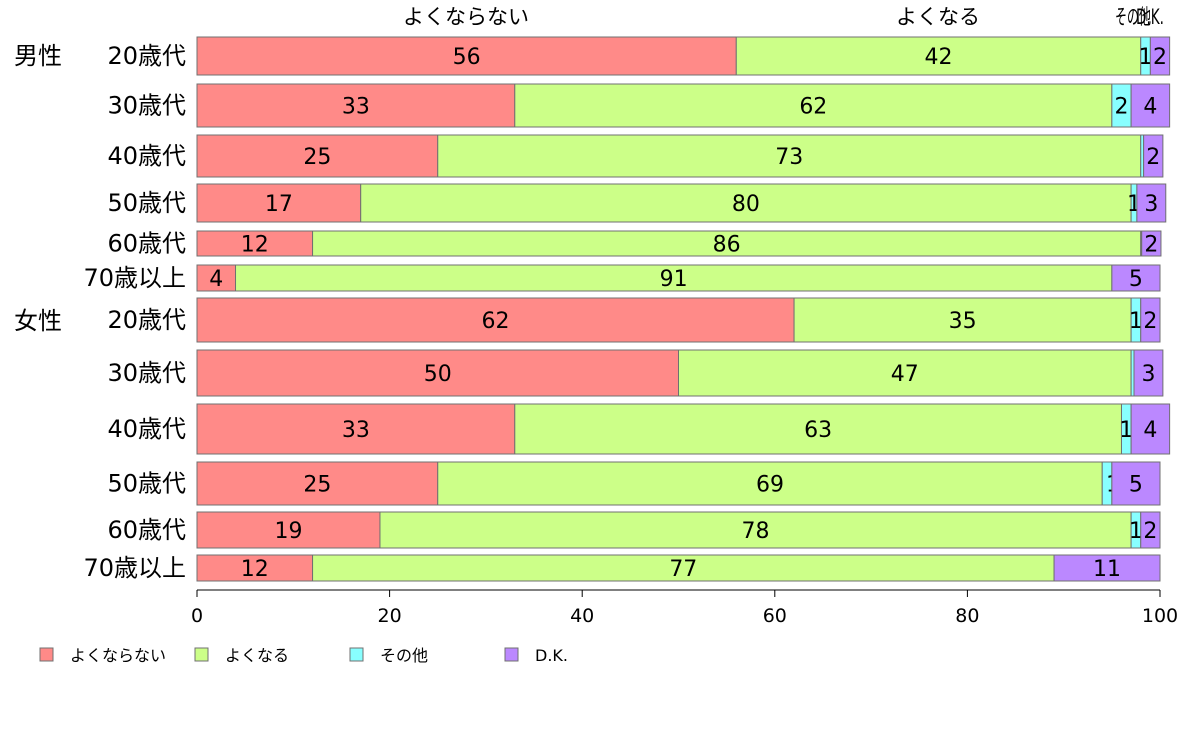 The width and height of the screenshot is (1188, 736). What do you see at coordinates (303, 655) in the screenshot?
I see `legend: よくならない よくなる その他 D.K.` at bounding box center [303, 655].